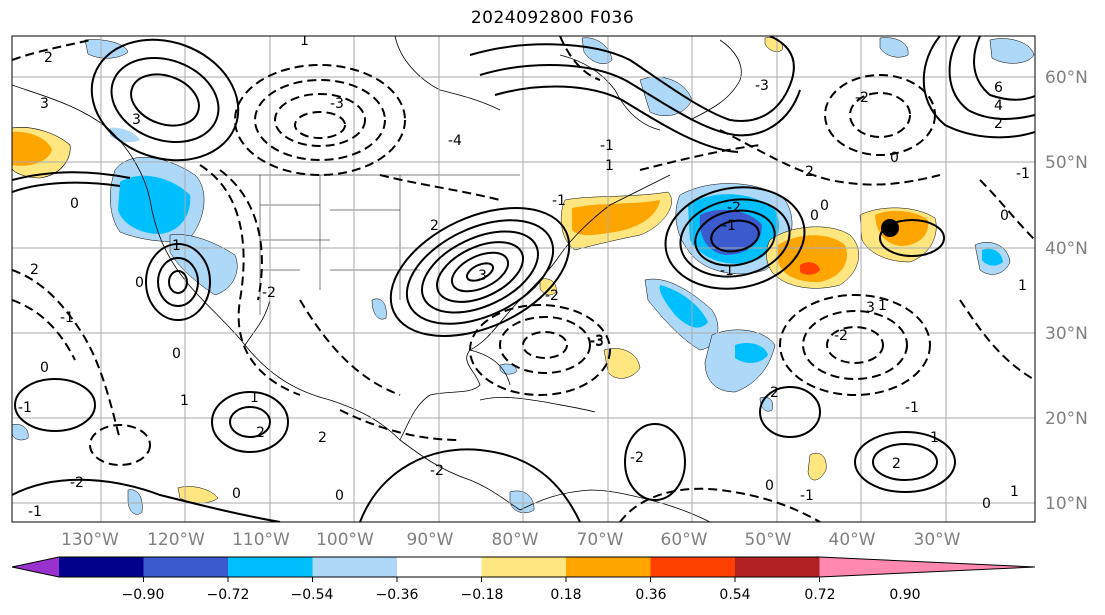  I want to click on colorbar-tick-label: −0.72, so click(228, 595).